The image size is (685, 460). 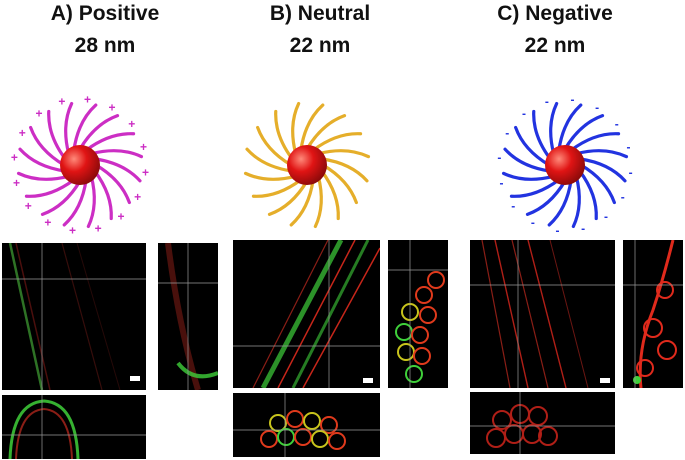 What do you see at coordinates (653, 314) in the screenshot?
I see `panel-c-side-micrograph` at bounding box center [653, 314].